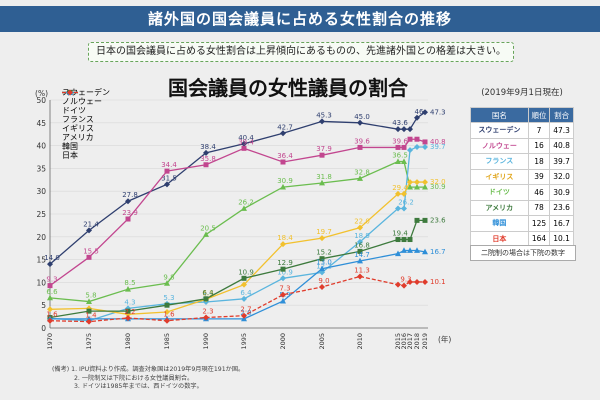 Image resolution: width=600 pixels, height=400 pixels. Describe the element at coordinates (362, 117) in the screenshot. I see `data-label: 45.0` at that location.